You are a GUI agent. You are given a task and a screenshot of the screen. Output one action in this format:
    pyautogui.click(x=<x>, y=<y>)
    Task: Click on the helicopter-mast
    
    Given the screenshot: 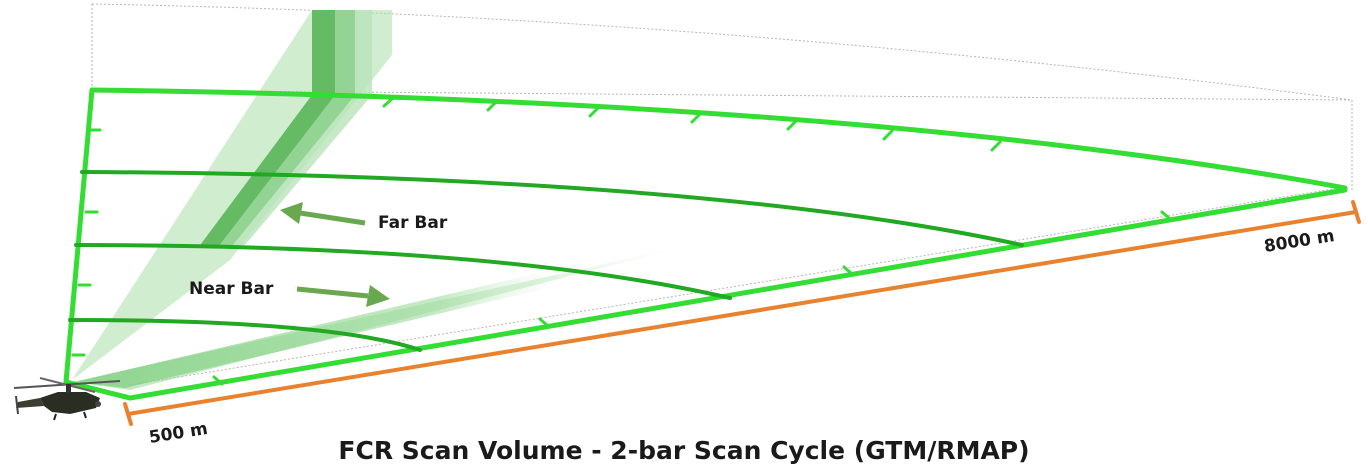 What is the action you would take?
    pyautogui.click(x=68, y=388)
    